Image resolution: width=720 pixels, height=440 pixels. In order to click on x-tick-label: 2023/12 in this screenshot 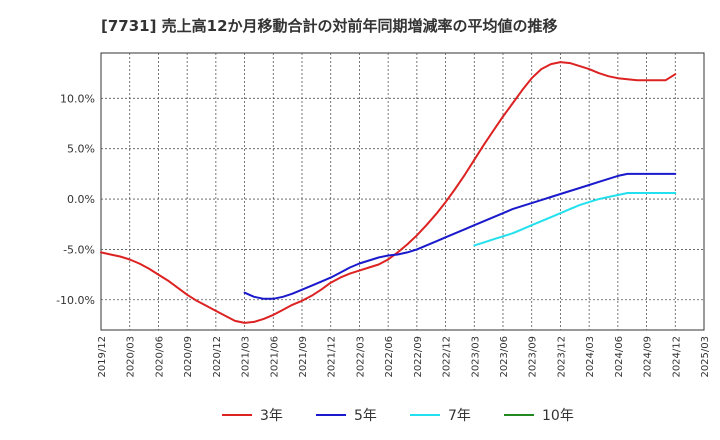, I will do `click(561, 357)`.